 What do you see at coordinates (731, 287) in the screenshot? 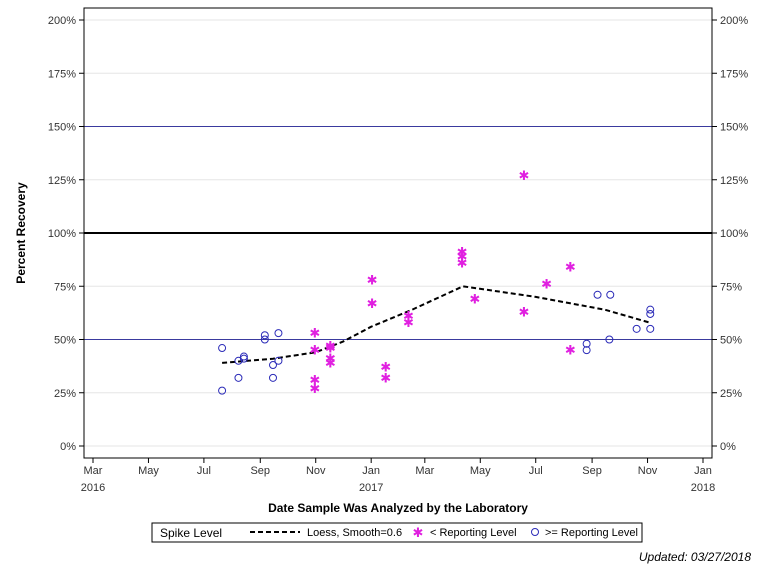
I see `y-tick-label-right: 75%` at bounding box center [731, 287].